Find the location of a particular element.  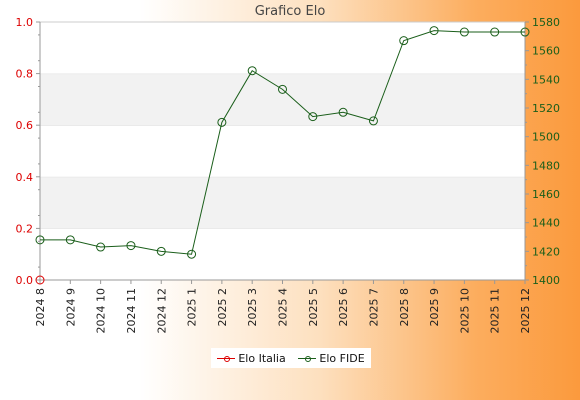

x-tick-label: 2025 4 is located at coordinates (283, 307).